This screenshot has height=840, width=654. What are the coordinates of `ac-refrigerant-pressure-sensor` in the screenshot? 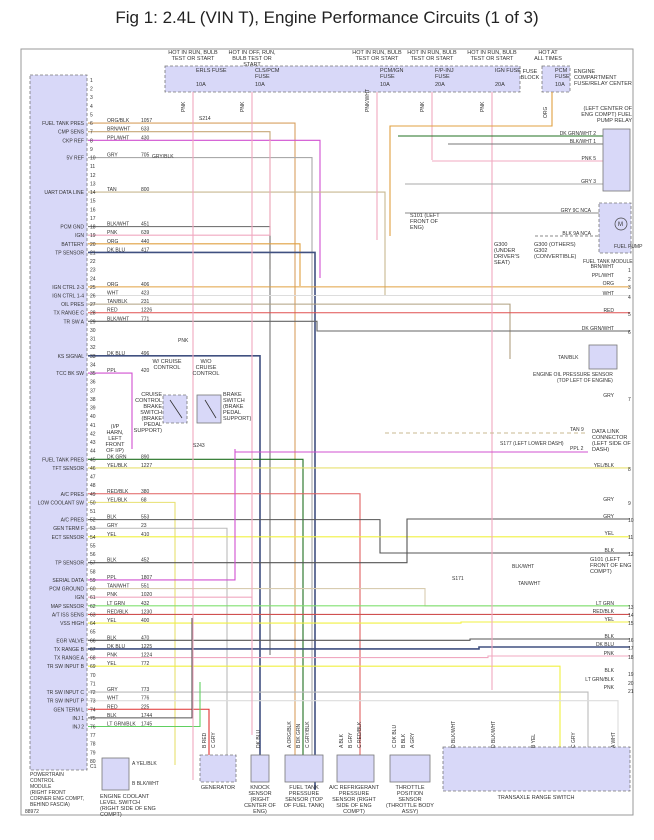 It's located at (355, 768).